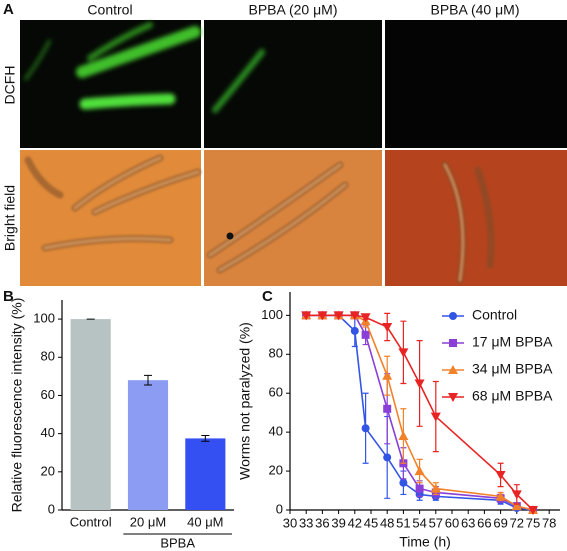  What do you see at coordinates (500, 522) in the screenshot?
I see `x-tick-label: 69` at bounding box center [500, 522].